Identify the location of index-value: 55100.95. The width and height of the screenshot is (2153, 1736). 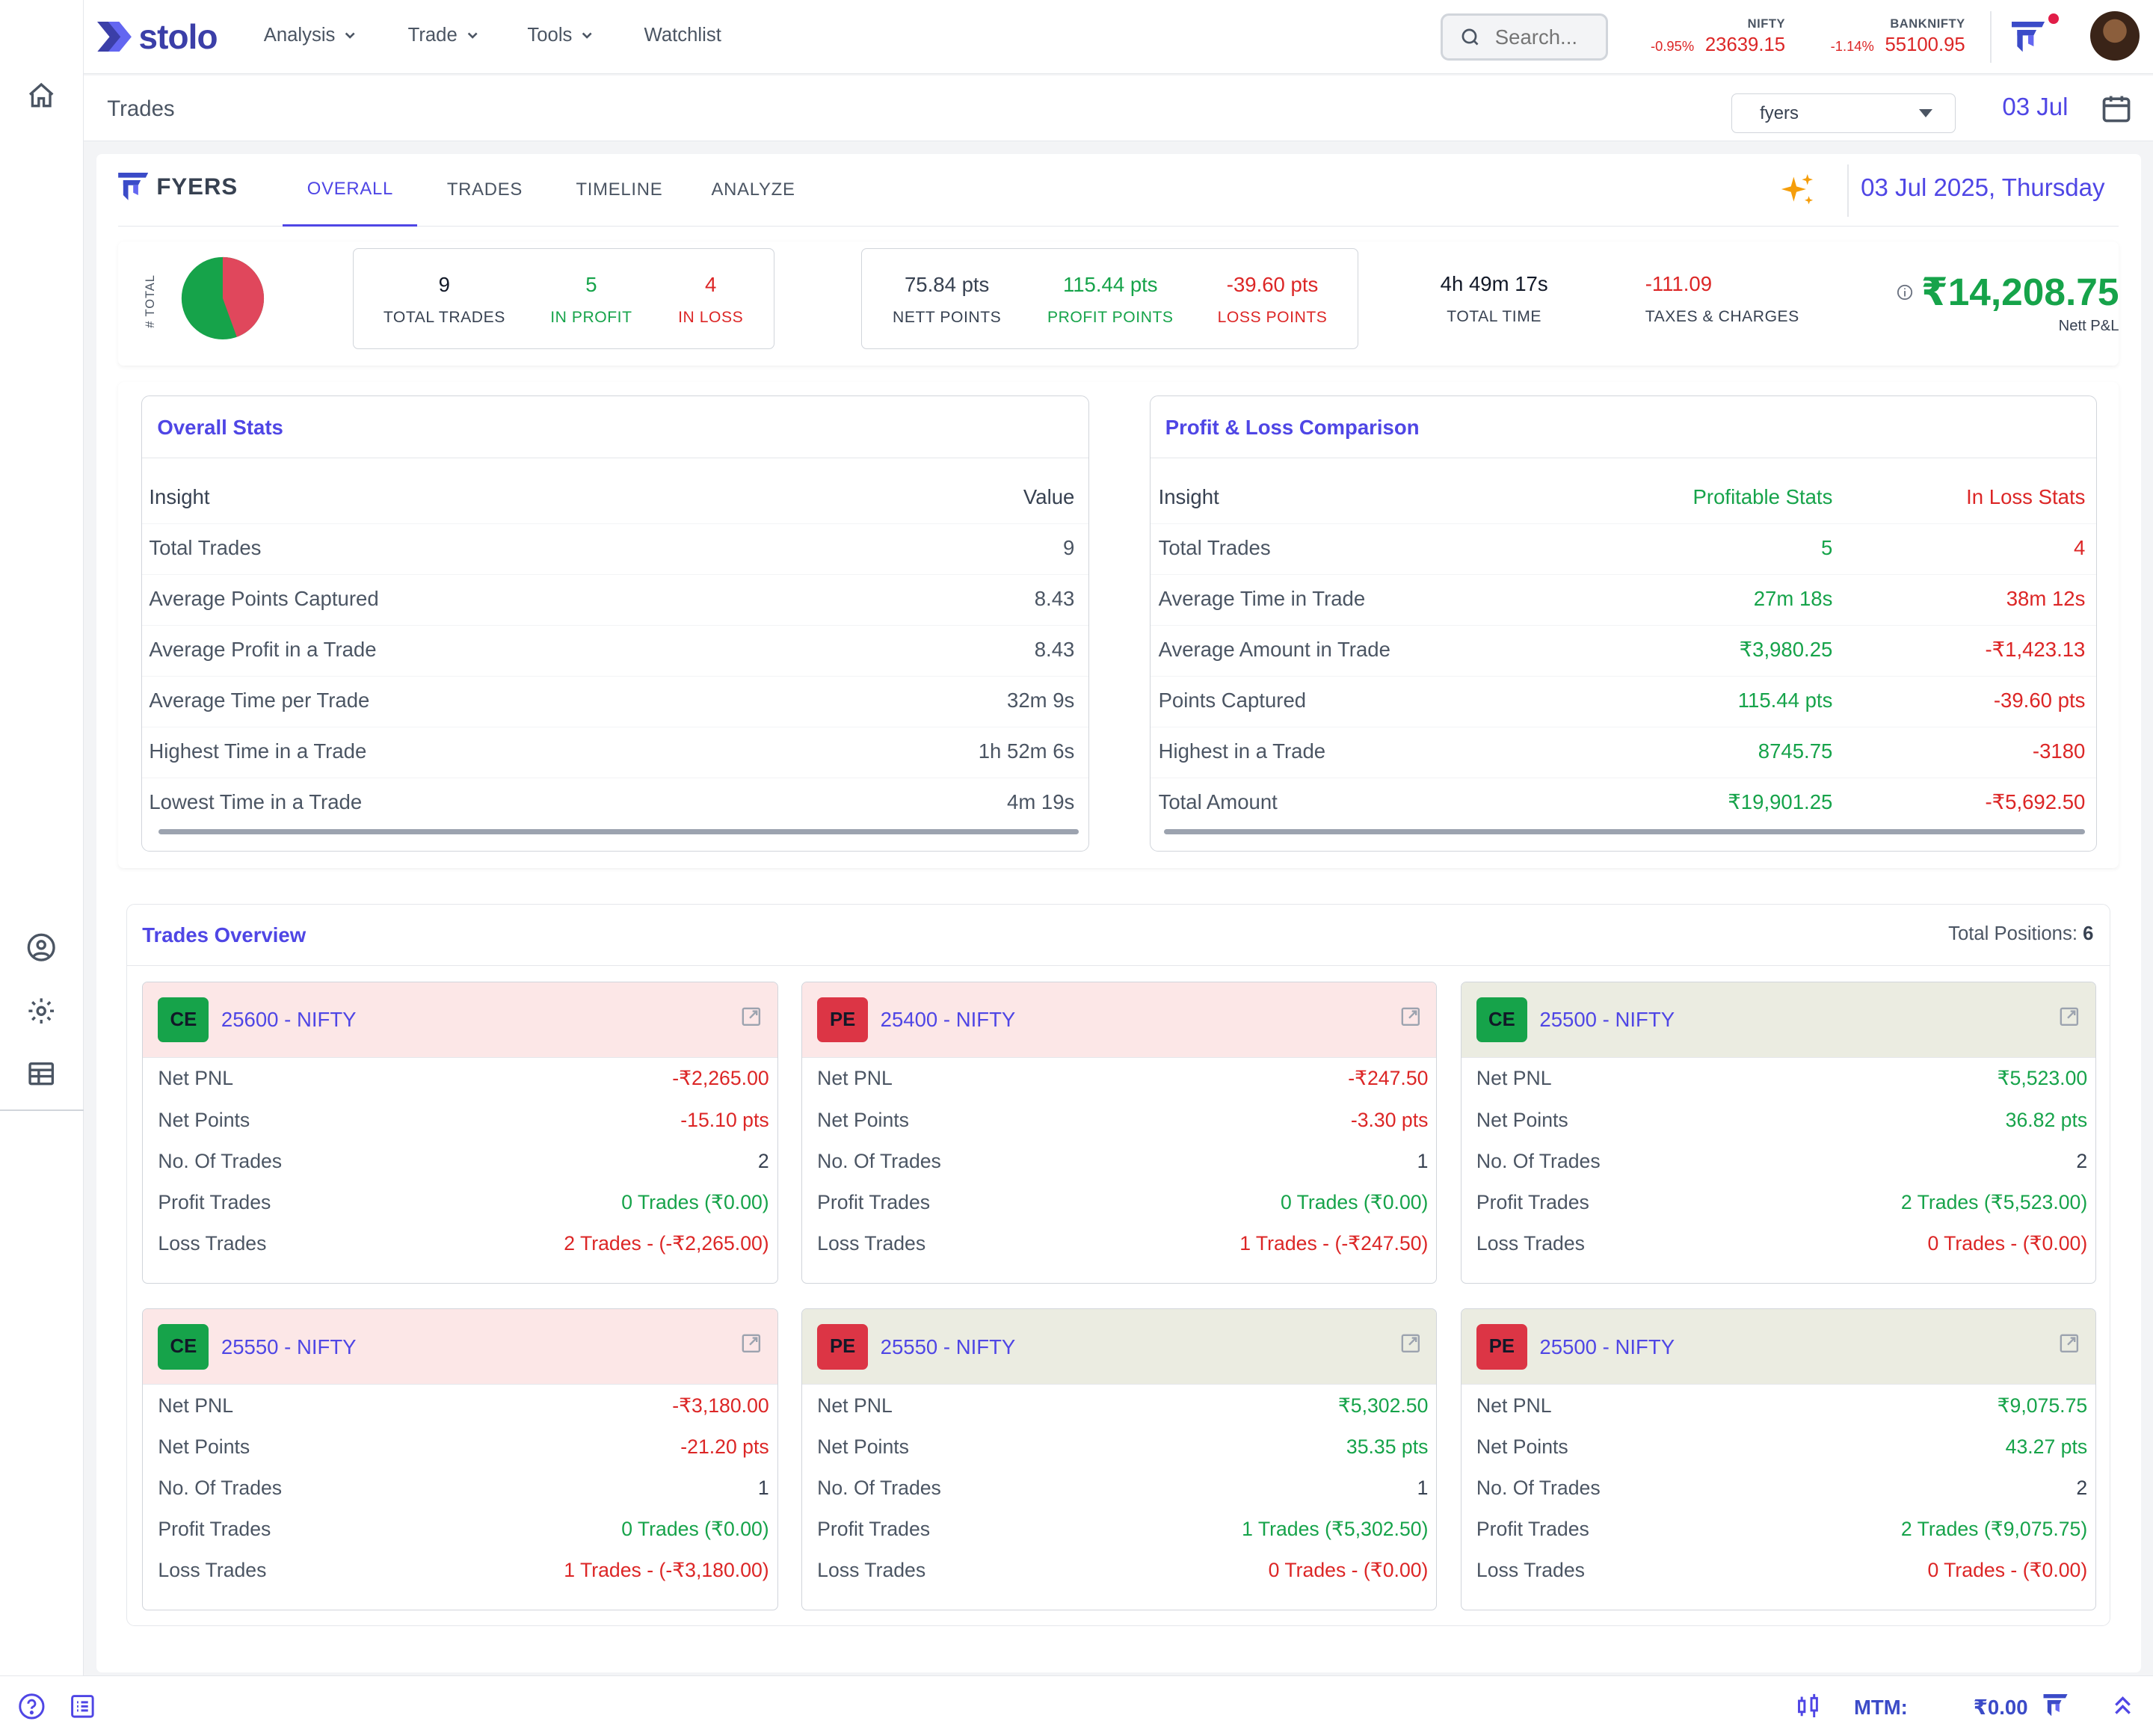
(1925, 44).